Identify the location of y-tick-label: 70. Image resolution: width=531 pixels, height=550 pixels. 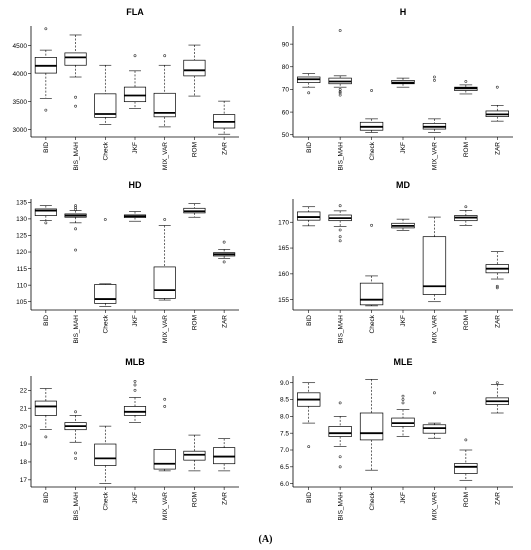
(286, 90).